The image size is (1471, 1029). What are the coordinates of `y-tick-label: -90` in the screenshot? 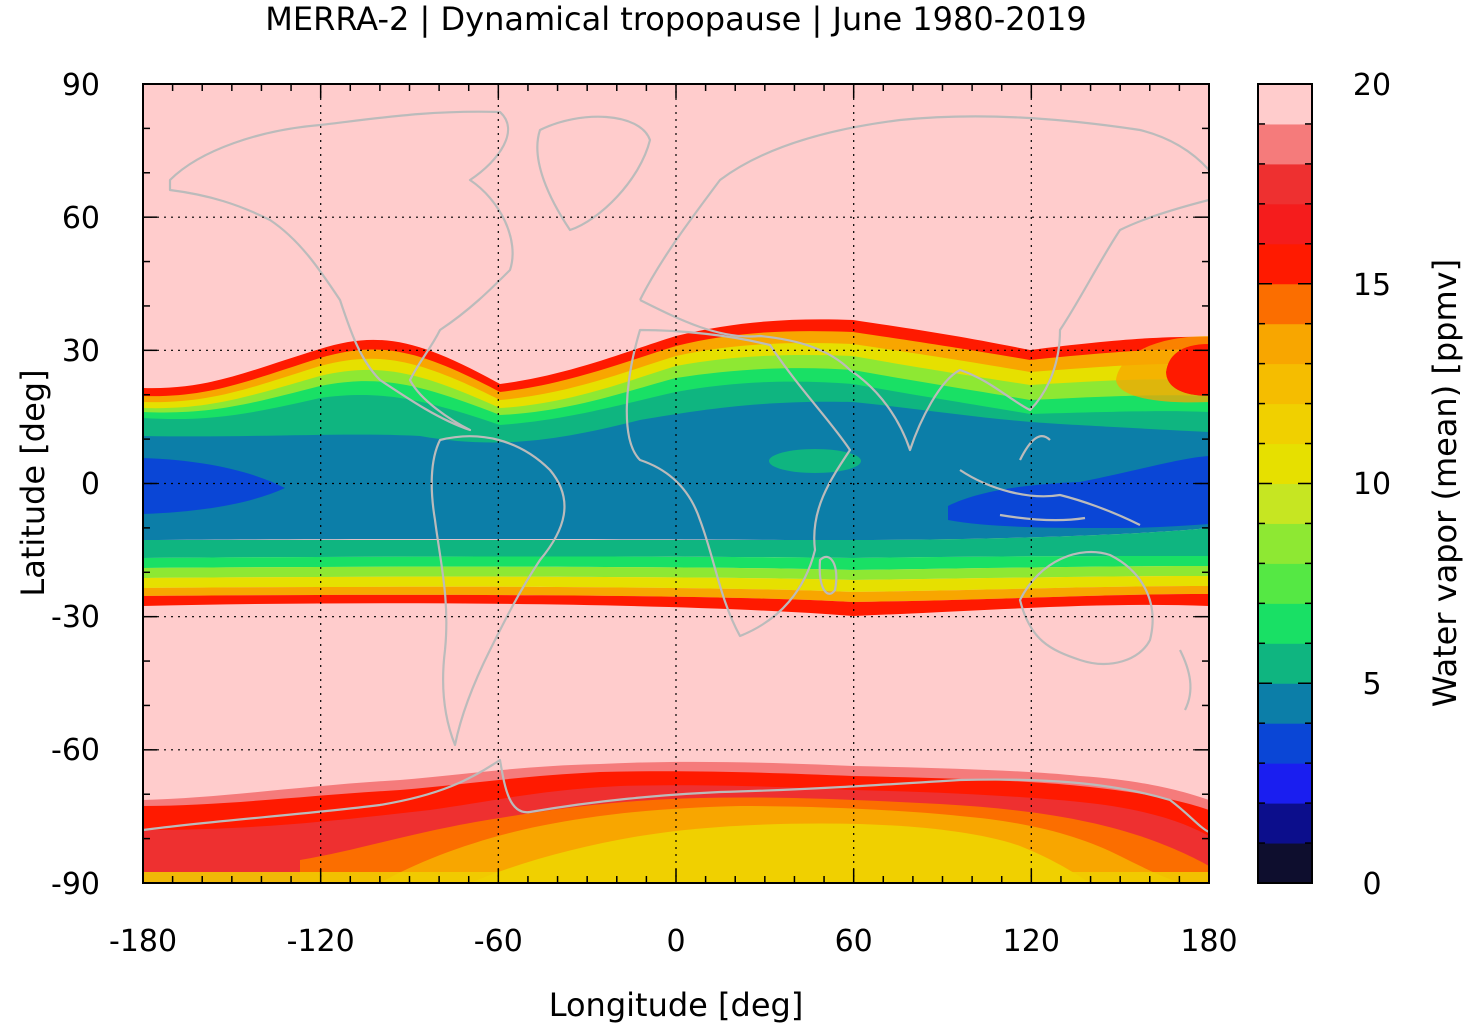 It's located at (75, 884).